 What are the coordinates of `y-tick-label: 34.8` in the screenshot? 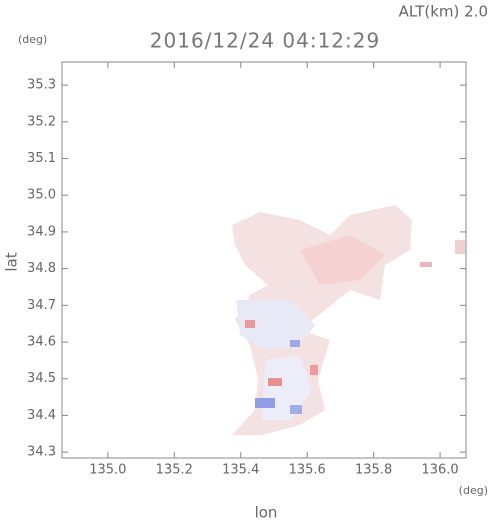 It's located at (41, 268).